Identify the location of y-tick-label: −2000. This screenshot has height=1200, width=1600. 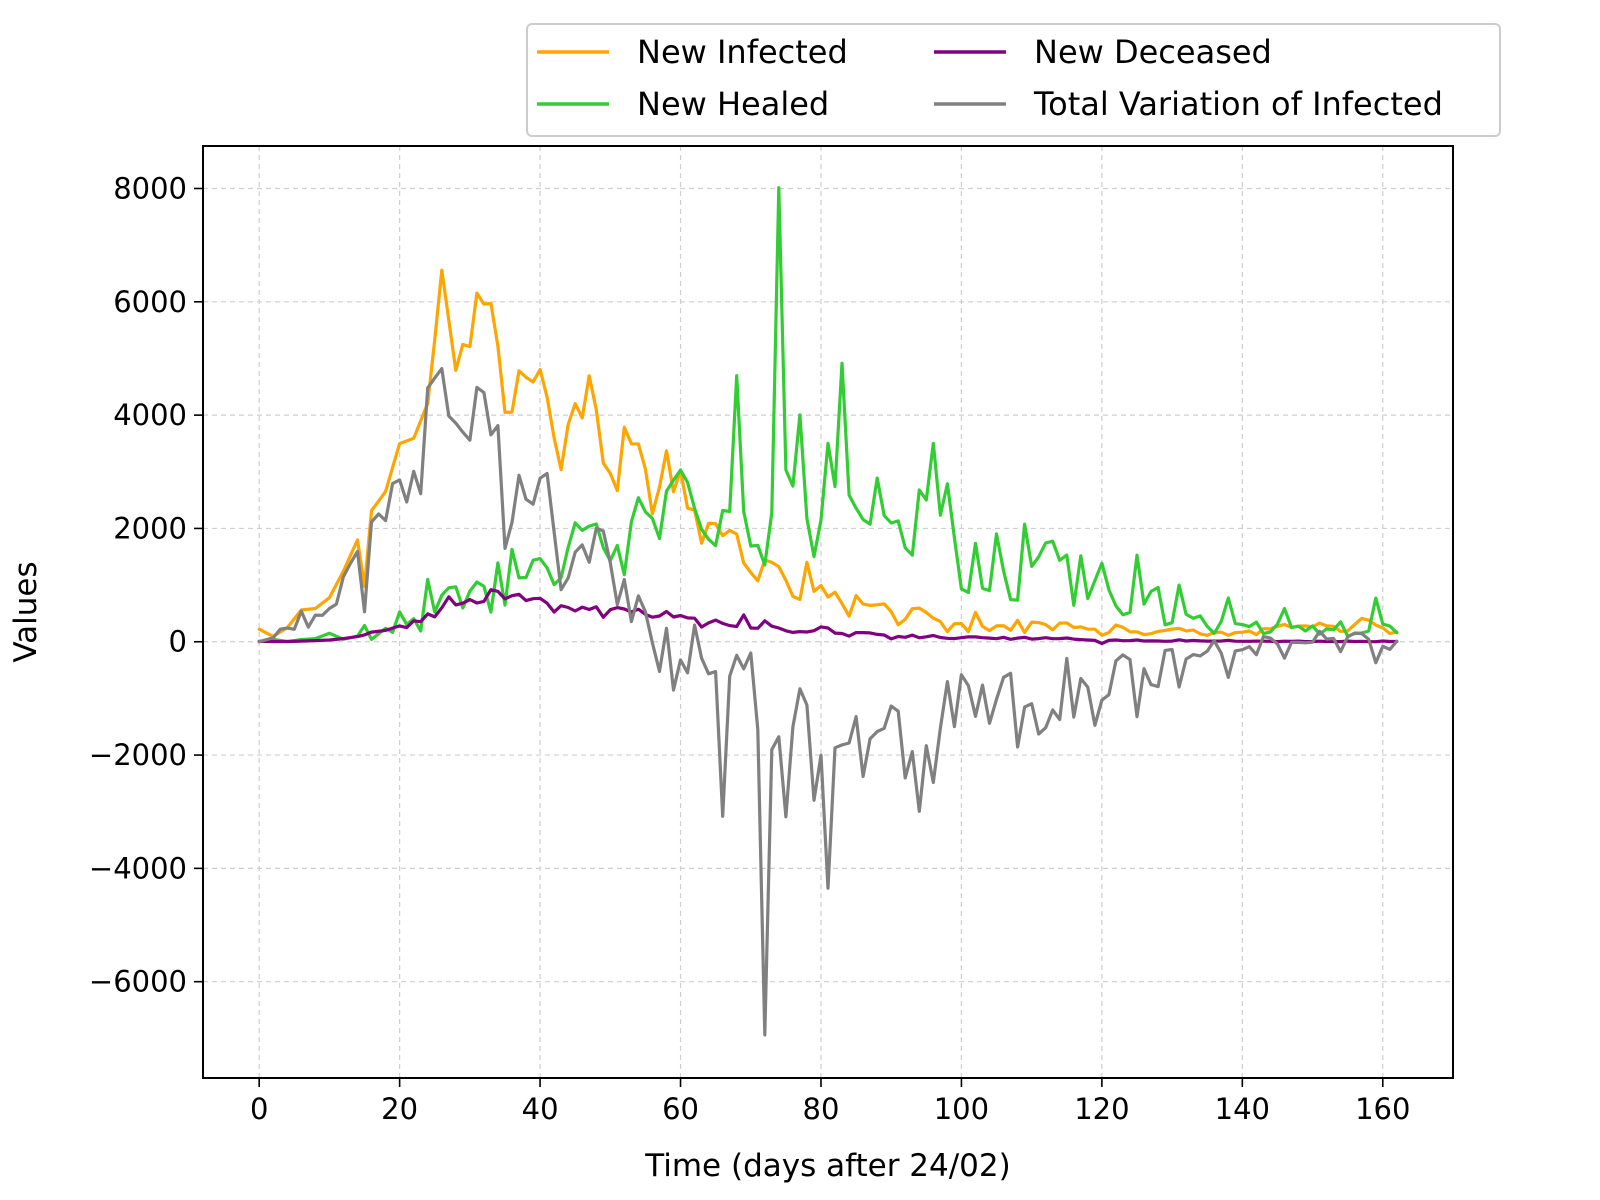
(138, 755).